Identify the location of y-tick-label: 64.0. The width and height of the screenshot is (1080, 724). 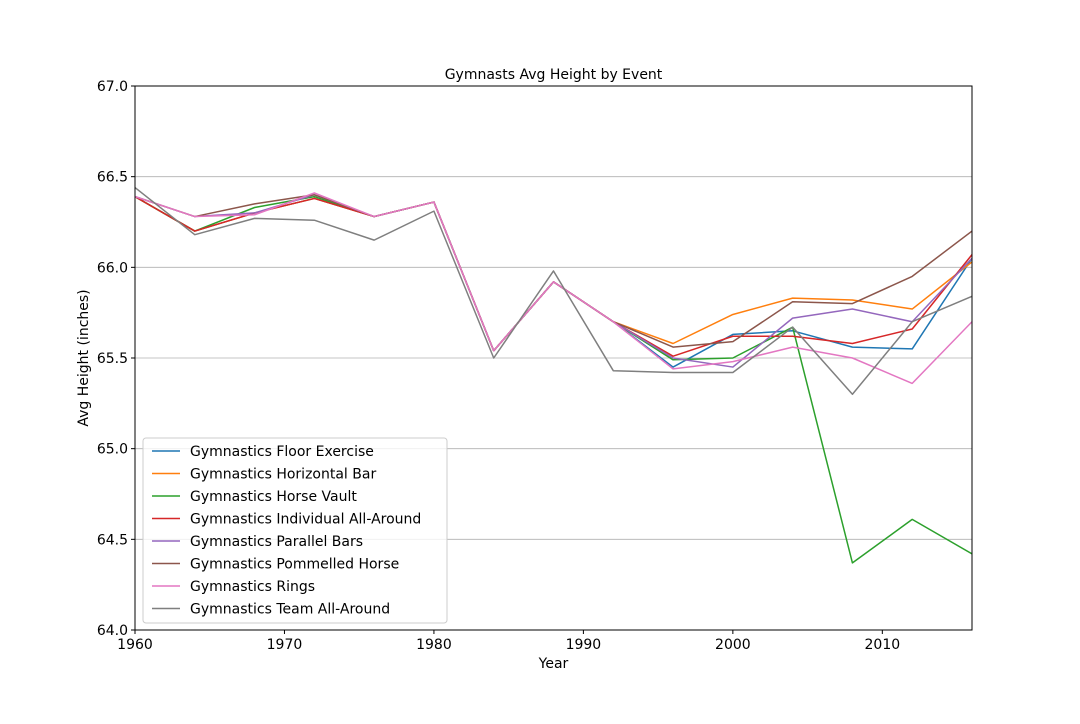
(112, 631).